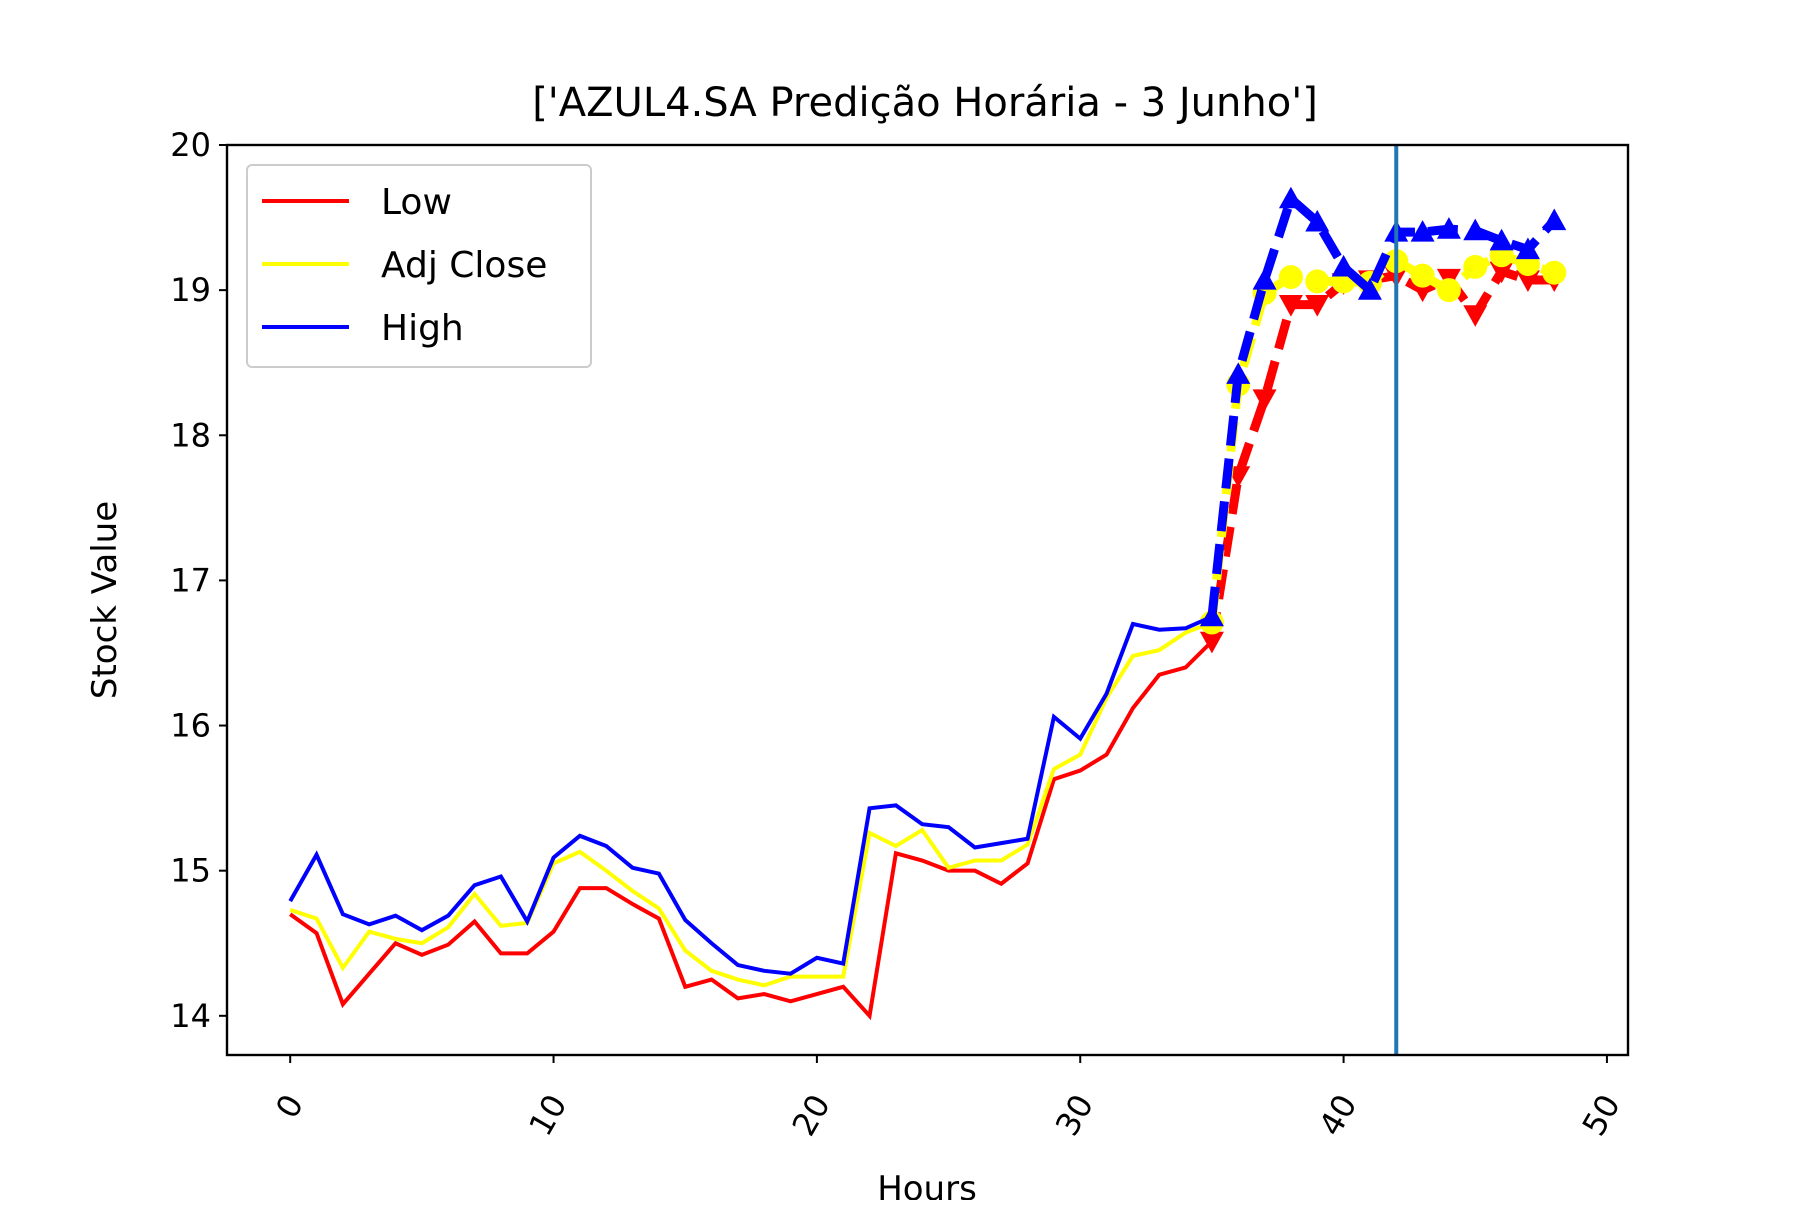  What do you see at coordinates (190, 145) in the screenshot?
I see `y-tick-label: 20` at bounding box center [190, 145].